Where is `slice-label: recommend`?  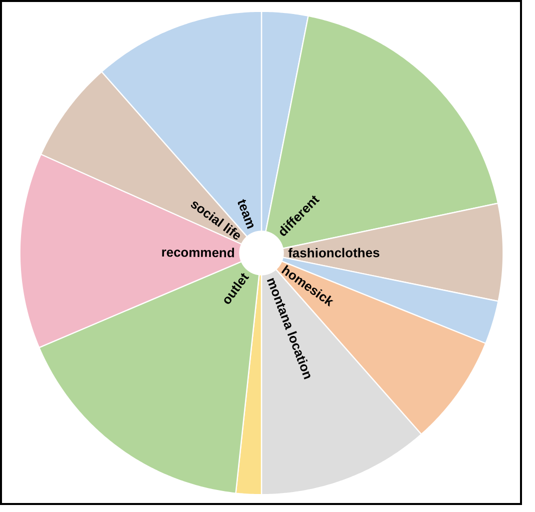 slice-label: recommend is located at coordinates (198, 252).